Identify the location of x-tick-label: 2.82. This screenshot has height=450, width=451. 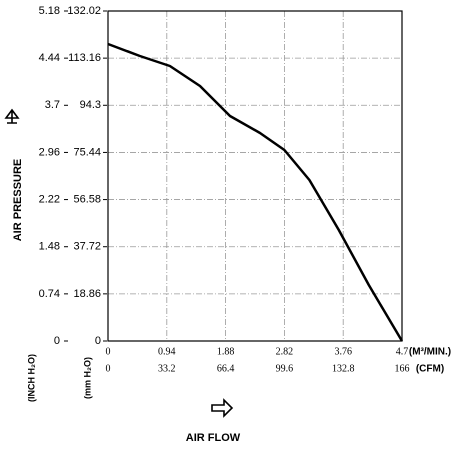
(285, 351).